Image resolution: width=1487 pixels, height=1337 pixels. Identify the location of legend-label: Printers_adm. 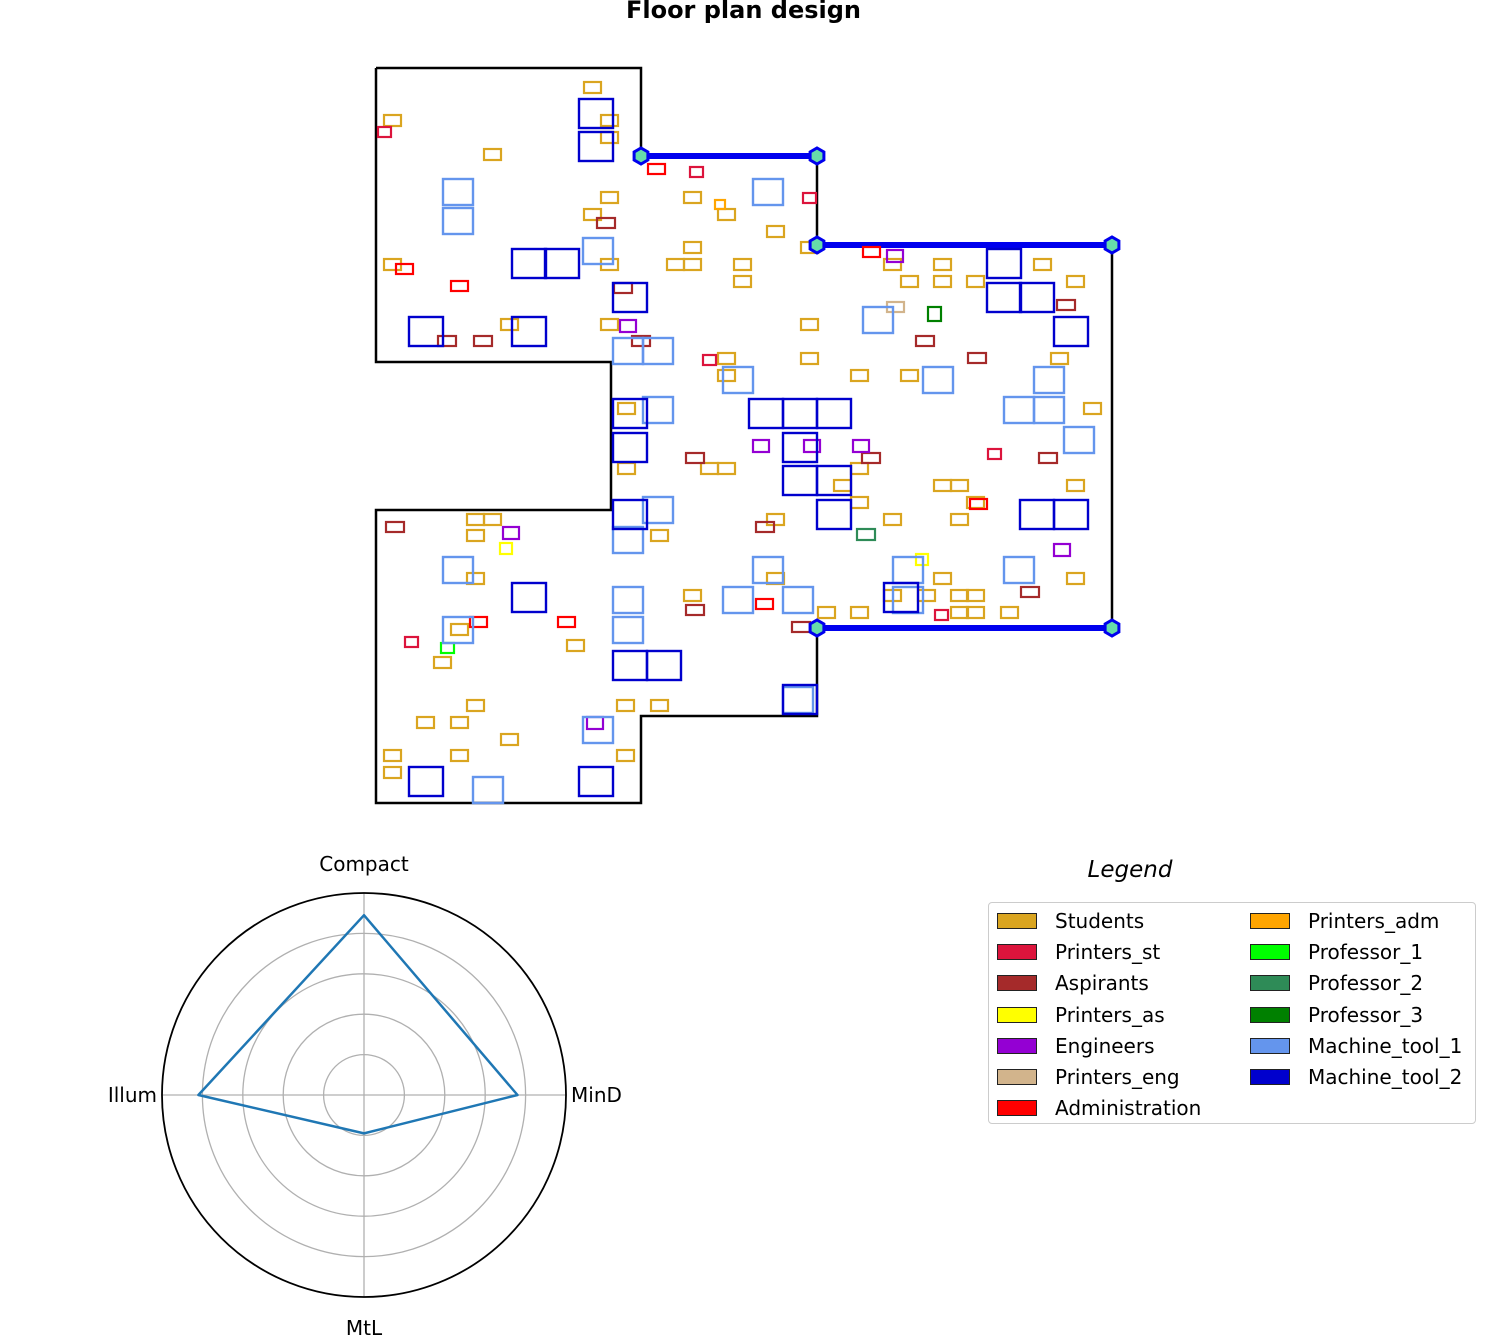
(1374, 921).